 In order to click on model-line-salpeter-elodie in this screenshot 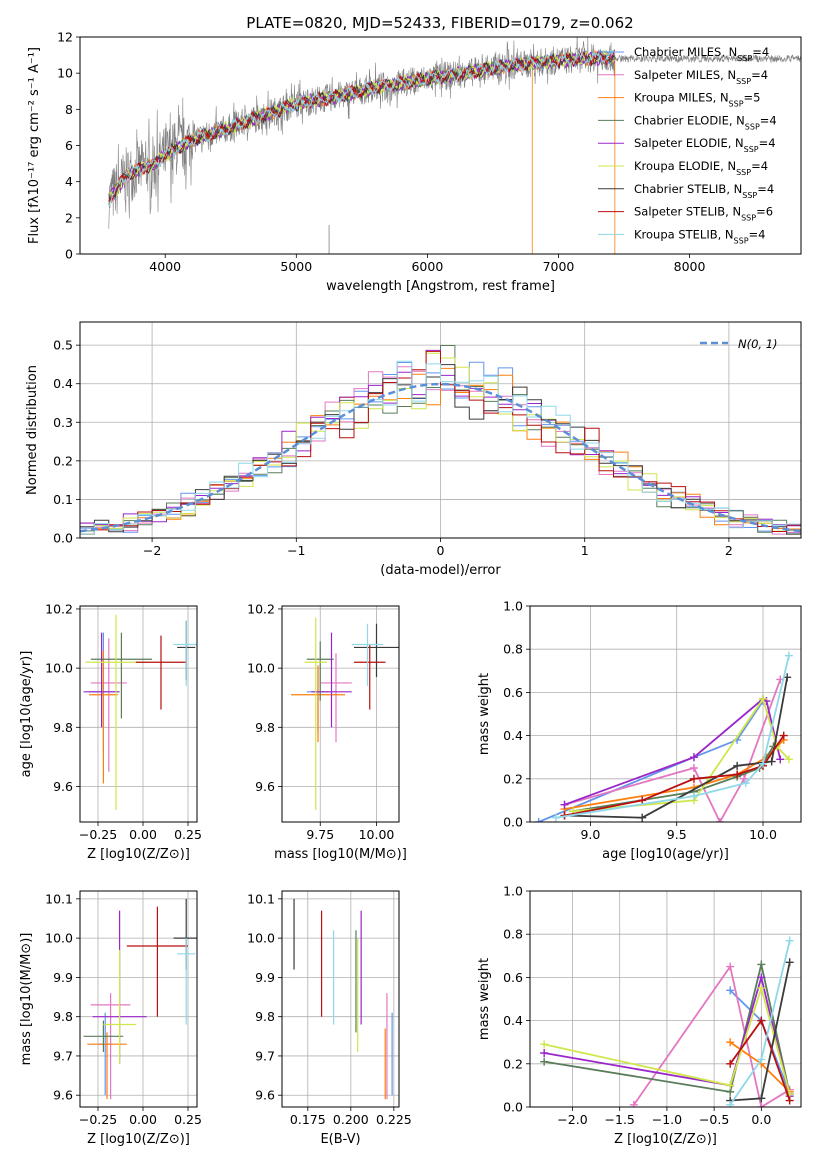, I will do `click(362, 125)`.